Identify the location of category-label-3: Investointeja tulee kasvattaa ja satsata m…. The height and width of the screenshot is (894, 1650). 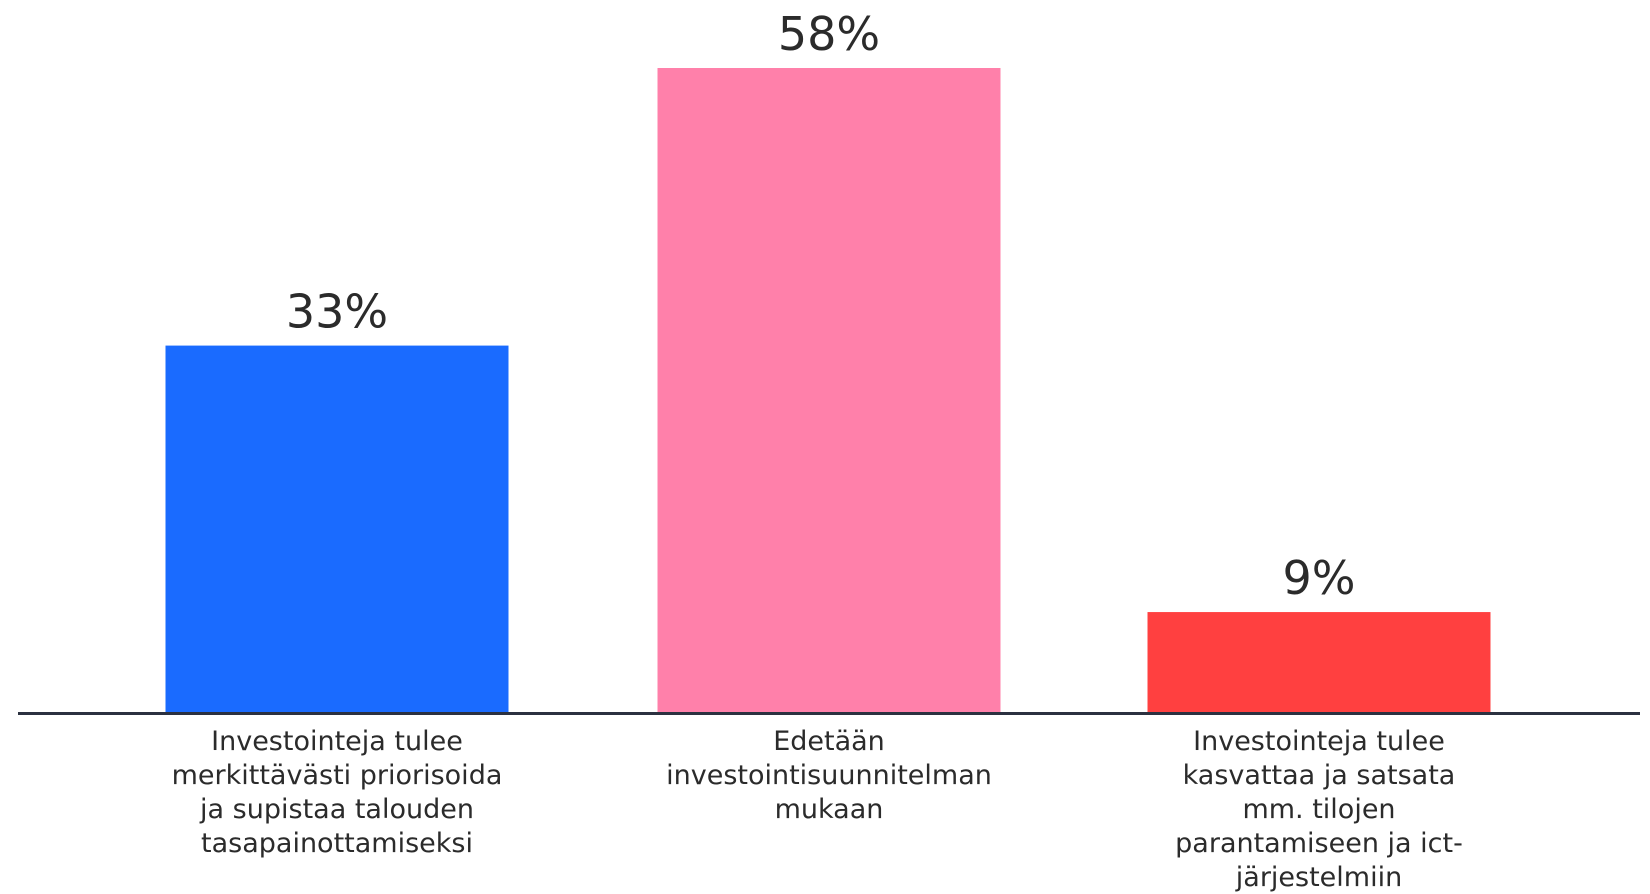
(1319, 809).